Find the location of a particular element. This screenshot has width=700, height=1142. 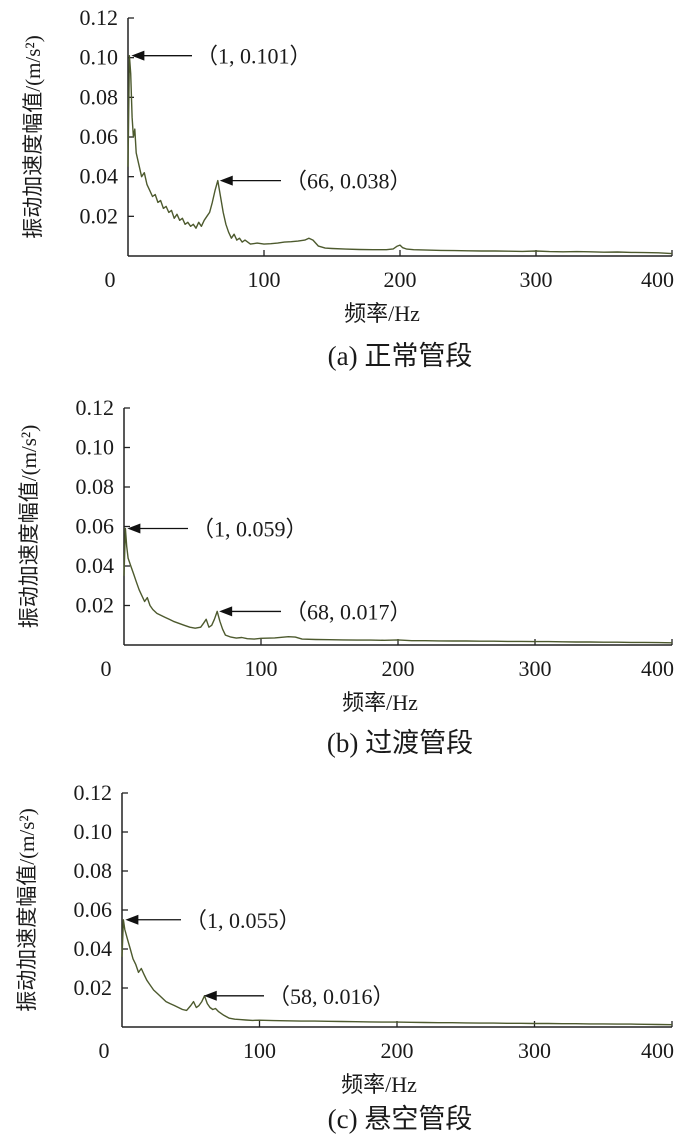

annotation-label: （66, 0.038） is located at coordinates (348, 181).